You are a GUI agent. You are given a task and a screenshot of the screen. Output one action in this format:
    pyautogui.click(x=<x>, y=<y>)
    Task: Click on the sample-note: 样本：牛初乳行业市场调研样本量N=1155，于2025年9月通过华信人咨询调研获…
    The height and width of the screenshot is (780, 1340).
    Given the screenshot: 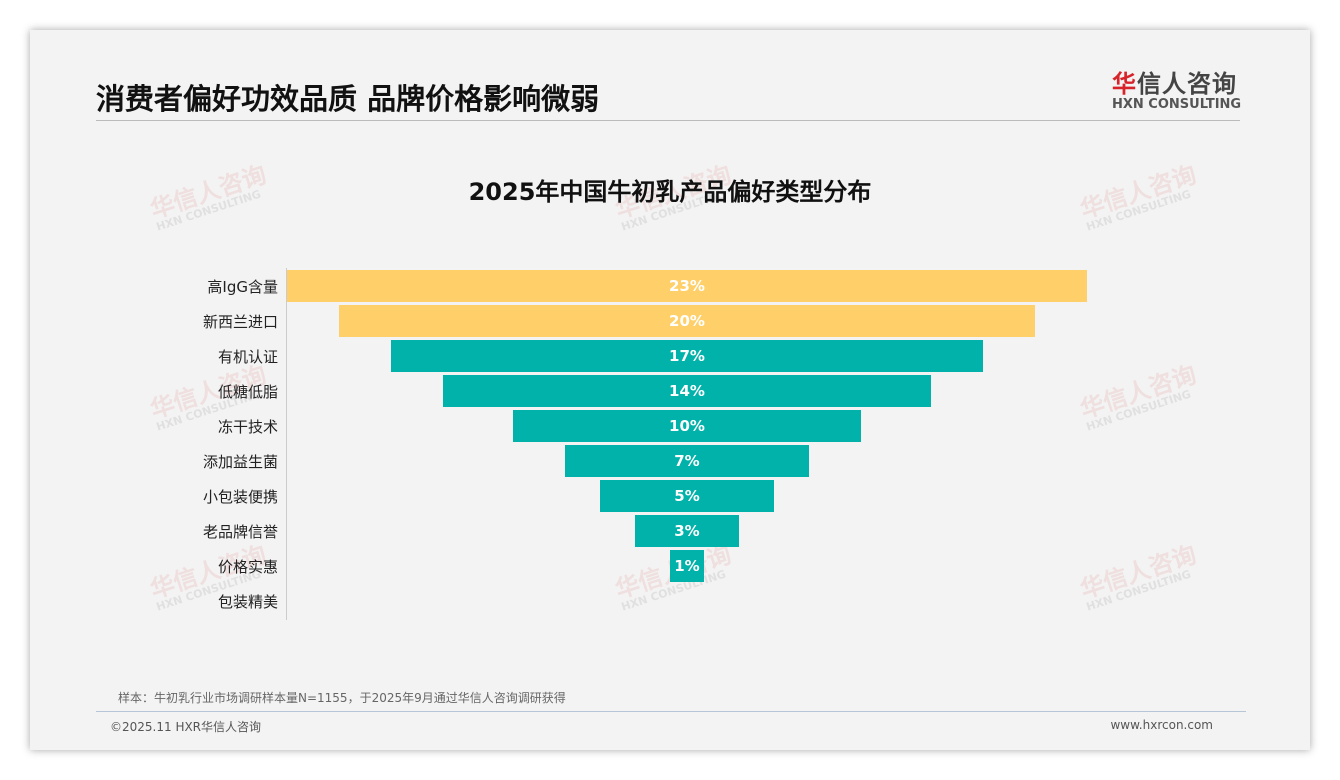 What is the action you would take?
    pyautogui.click(x=342, y=698)
    